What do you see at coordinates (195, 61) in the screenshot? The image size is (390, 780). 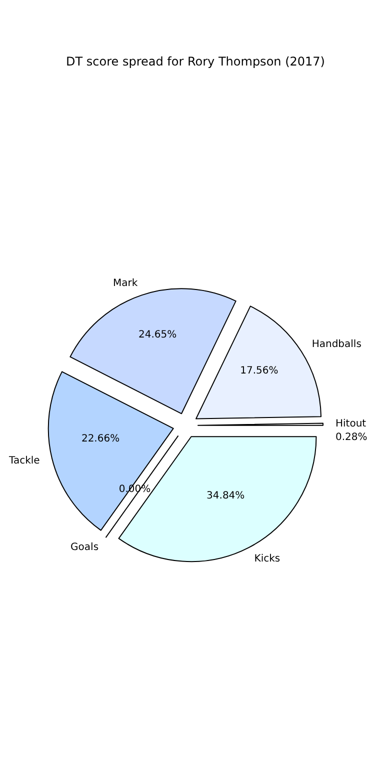 I see `chart-title: DT score spread for Rory Thompson (2017)` at bounding box center [195, 61].